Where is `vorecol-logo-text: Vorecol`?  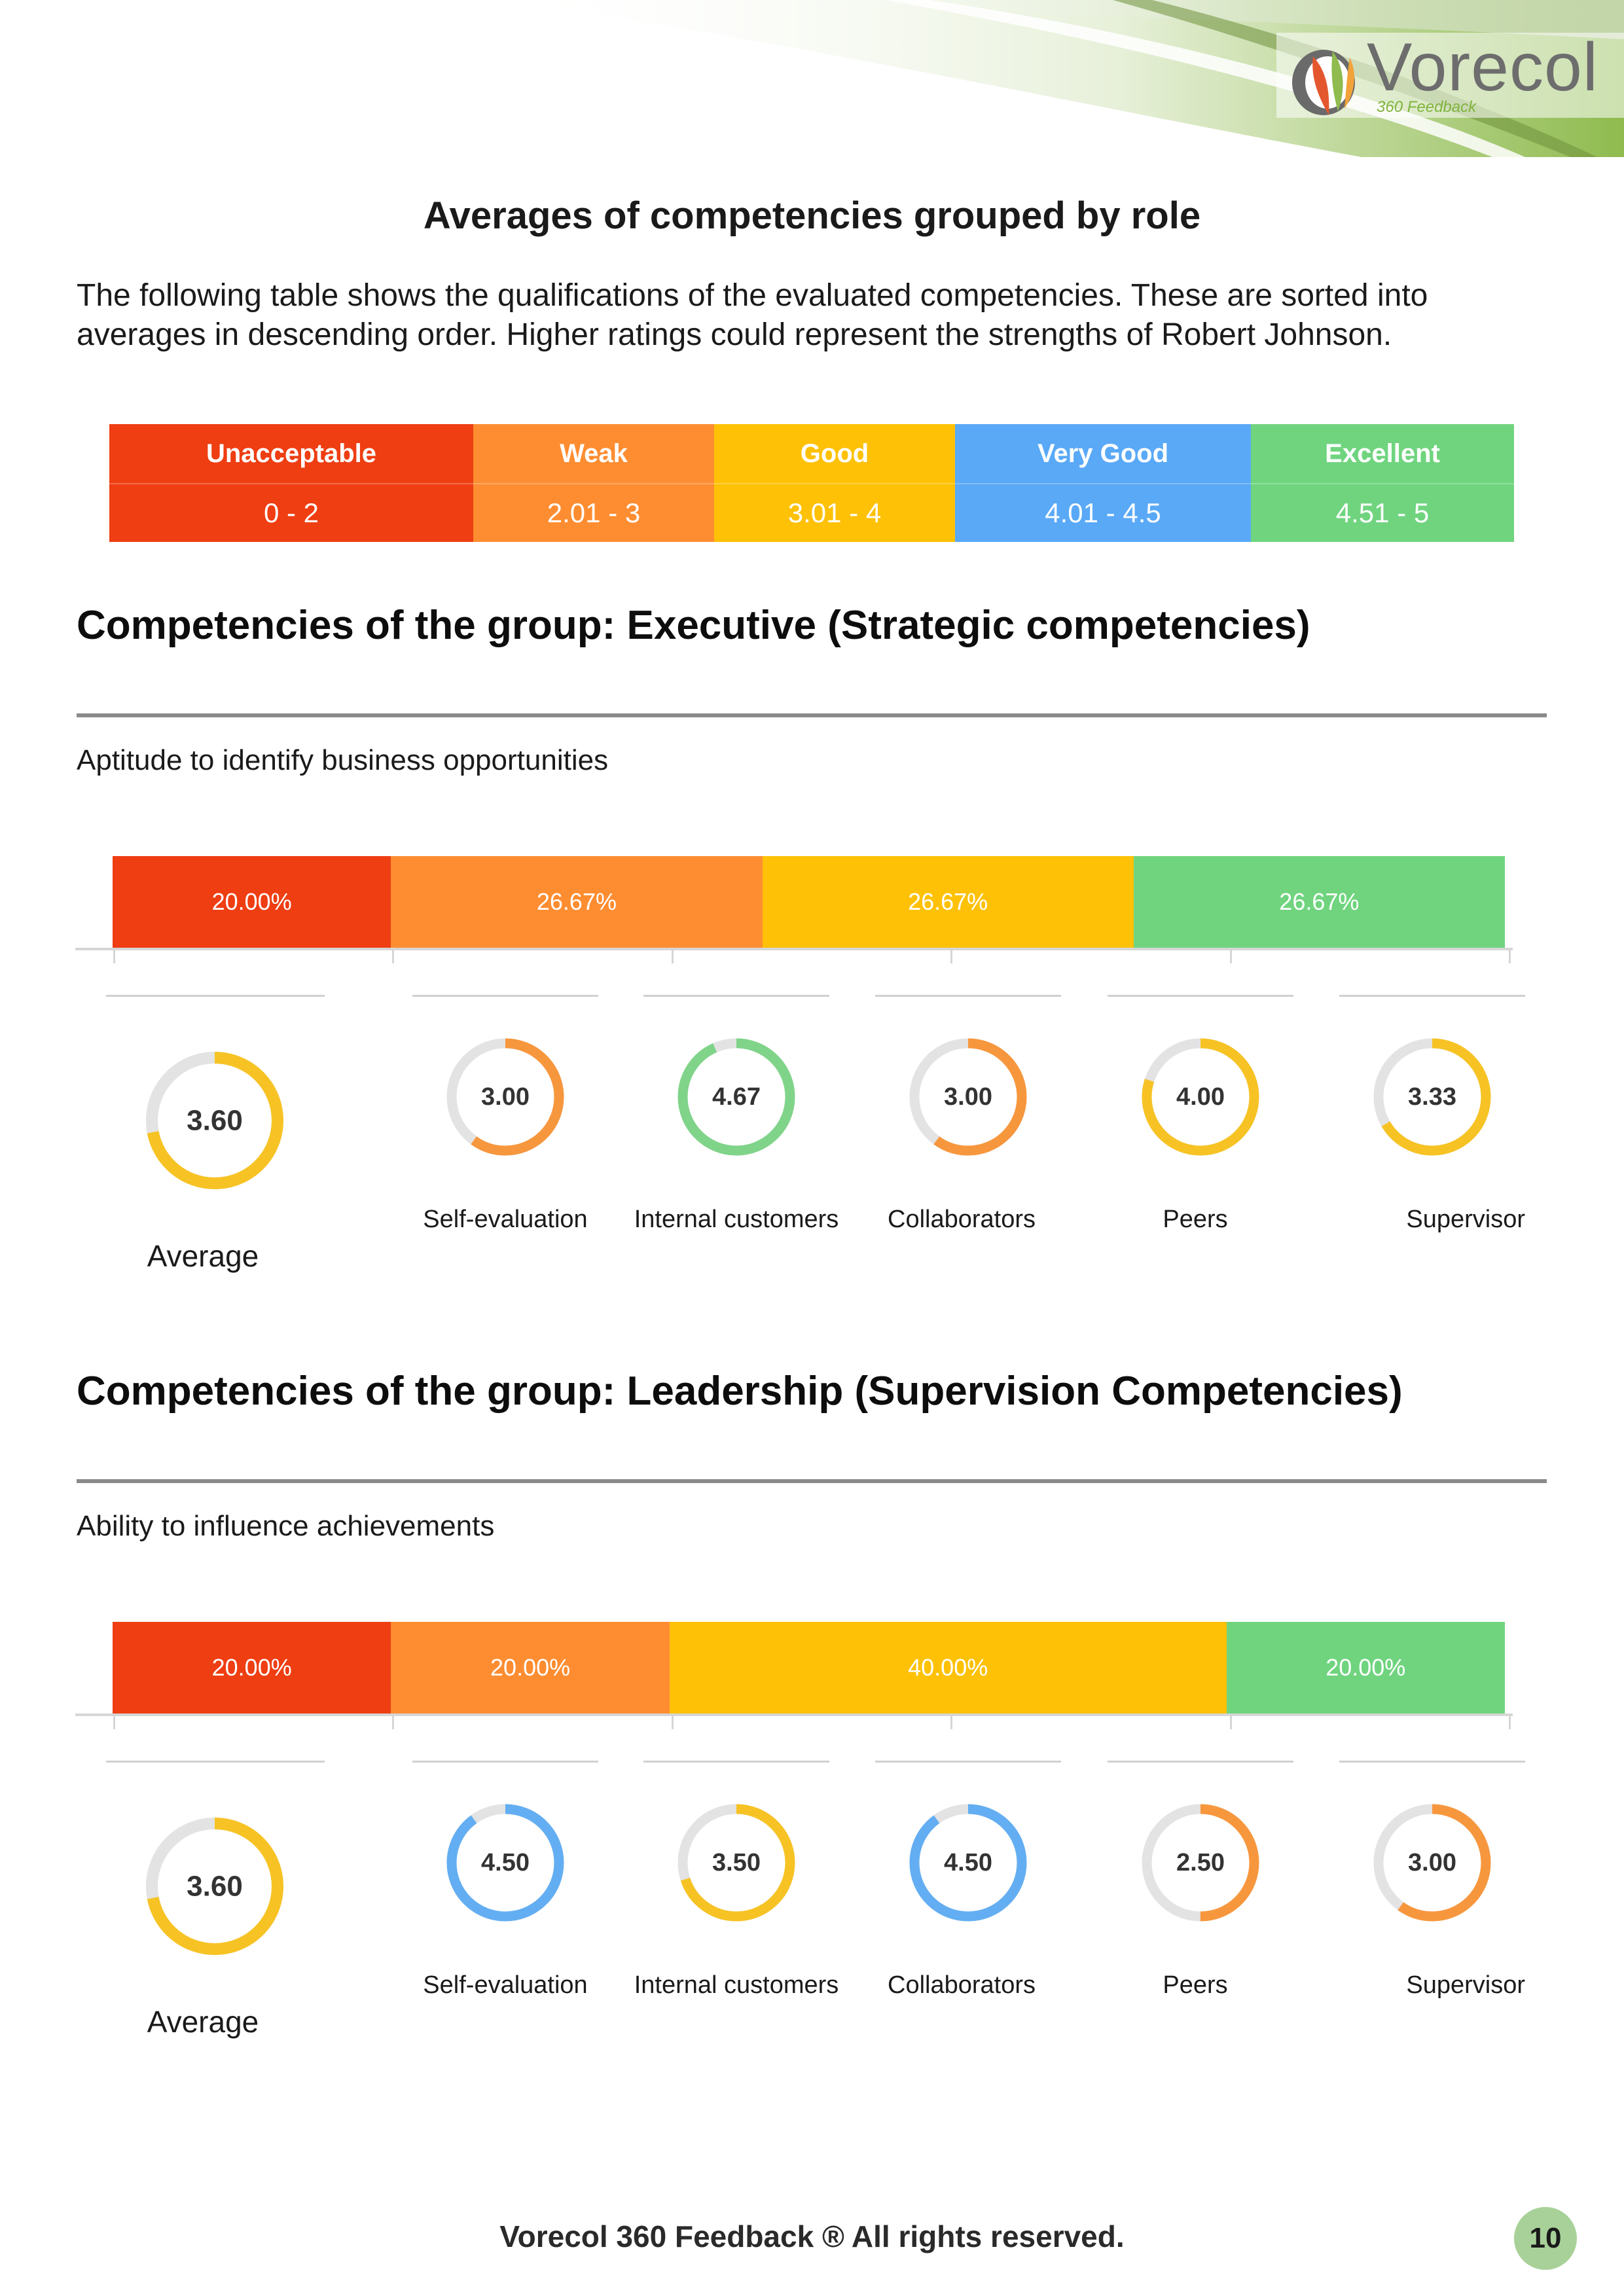
vorecol-logo-text: Vorecol is located at coordinates (1482, 67).